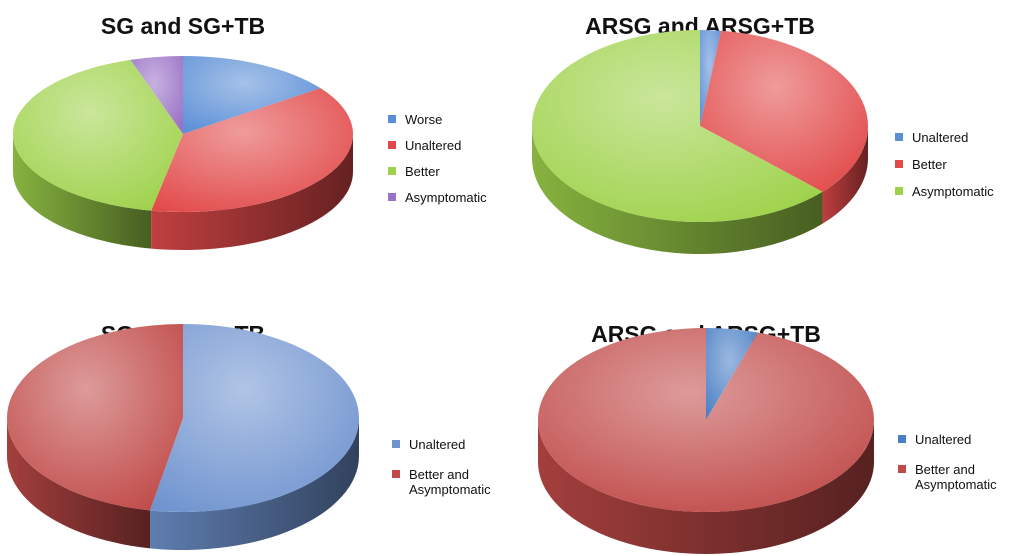 Image resolution: width=1014 pixels, height=556 pixels. I want to click on pie-slice-worse, so click(252, 95).